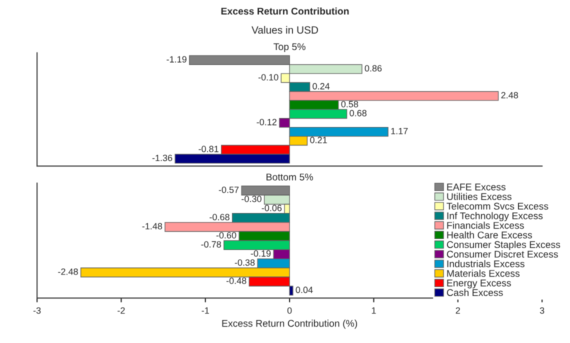 This screenshot has height=343, width=570. What do you see at coordinates (290, 47) in the screenshot?
I see `chart-title: Top 5%` at bounding box center [290, 47].